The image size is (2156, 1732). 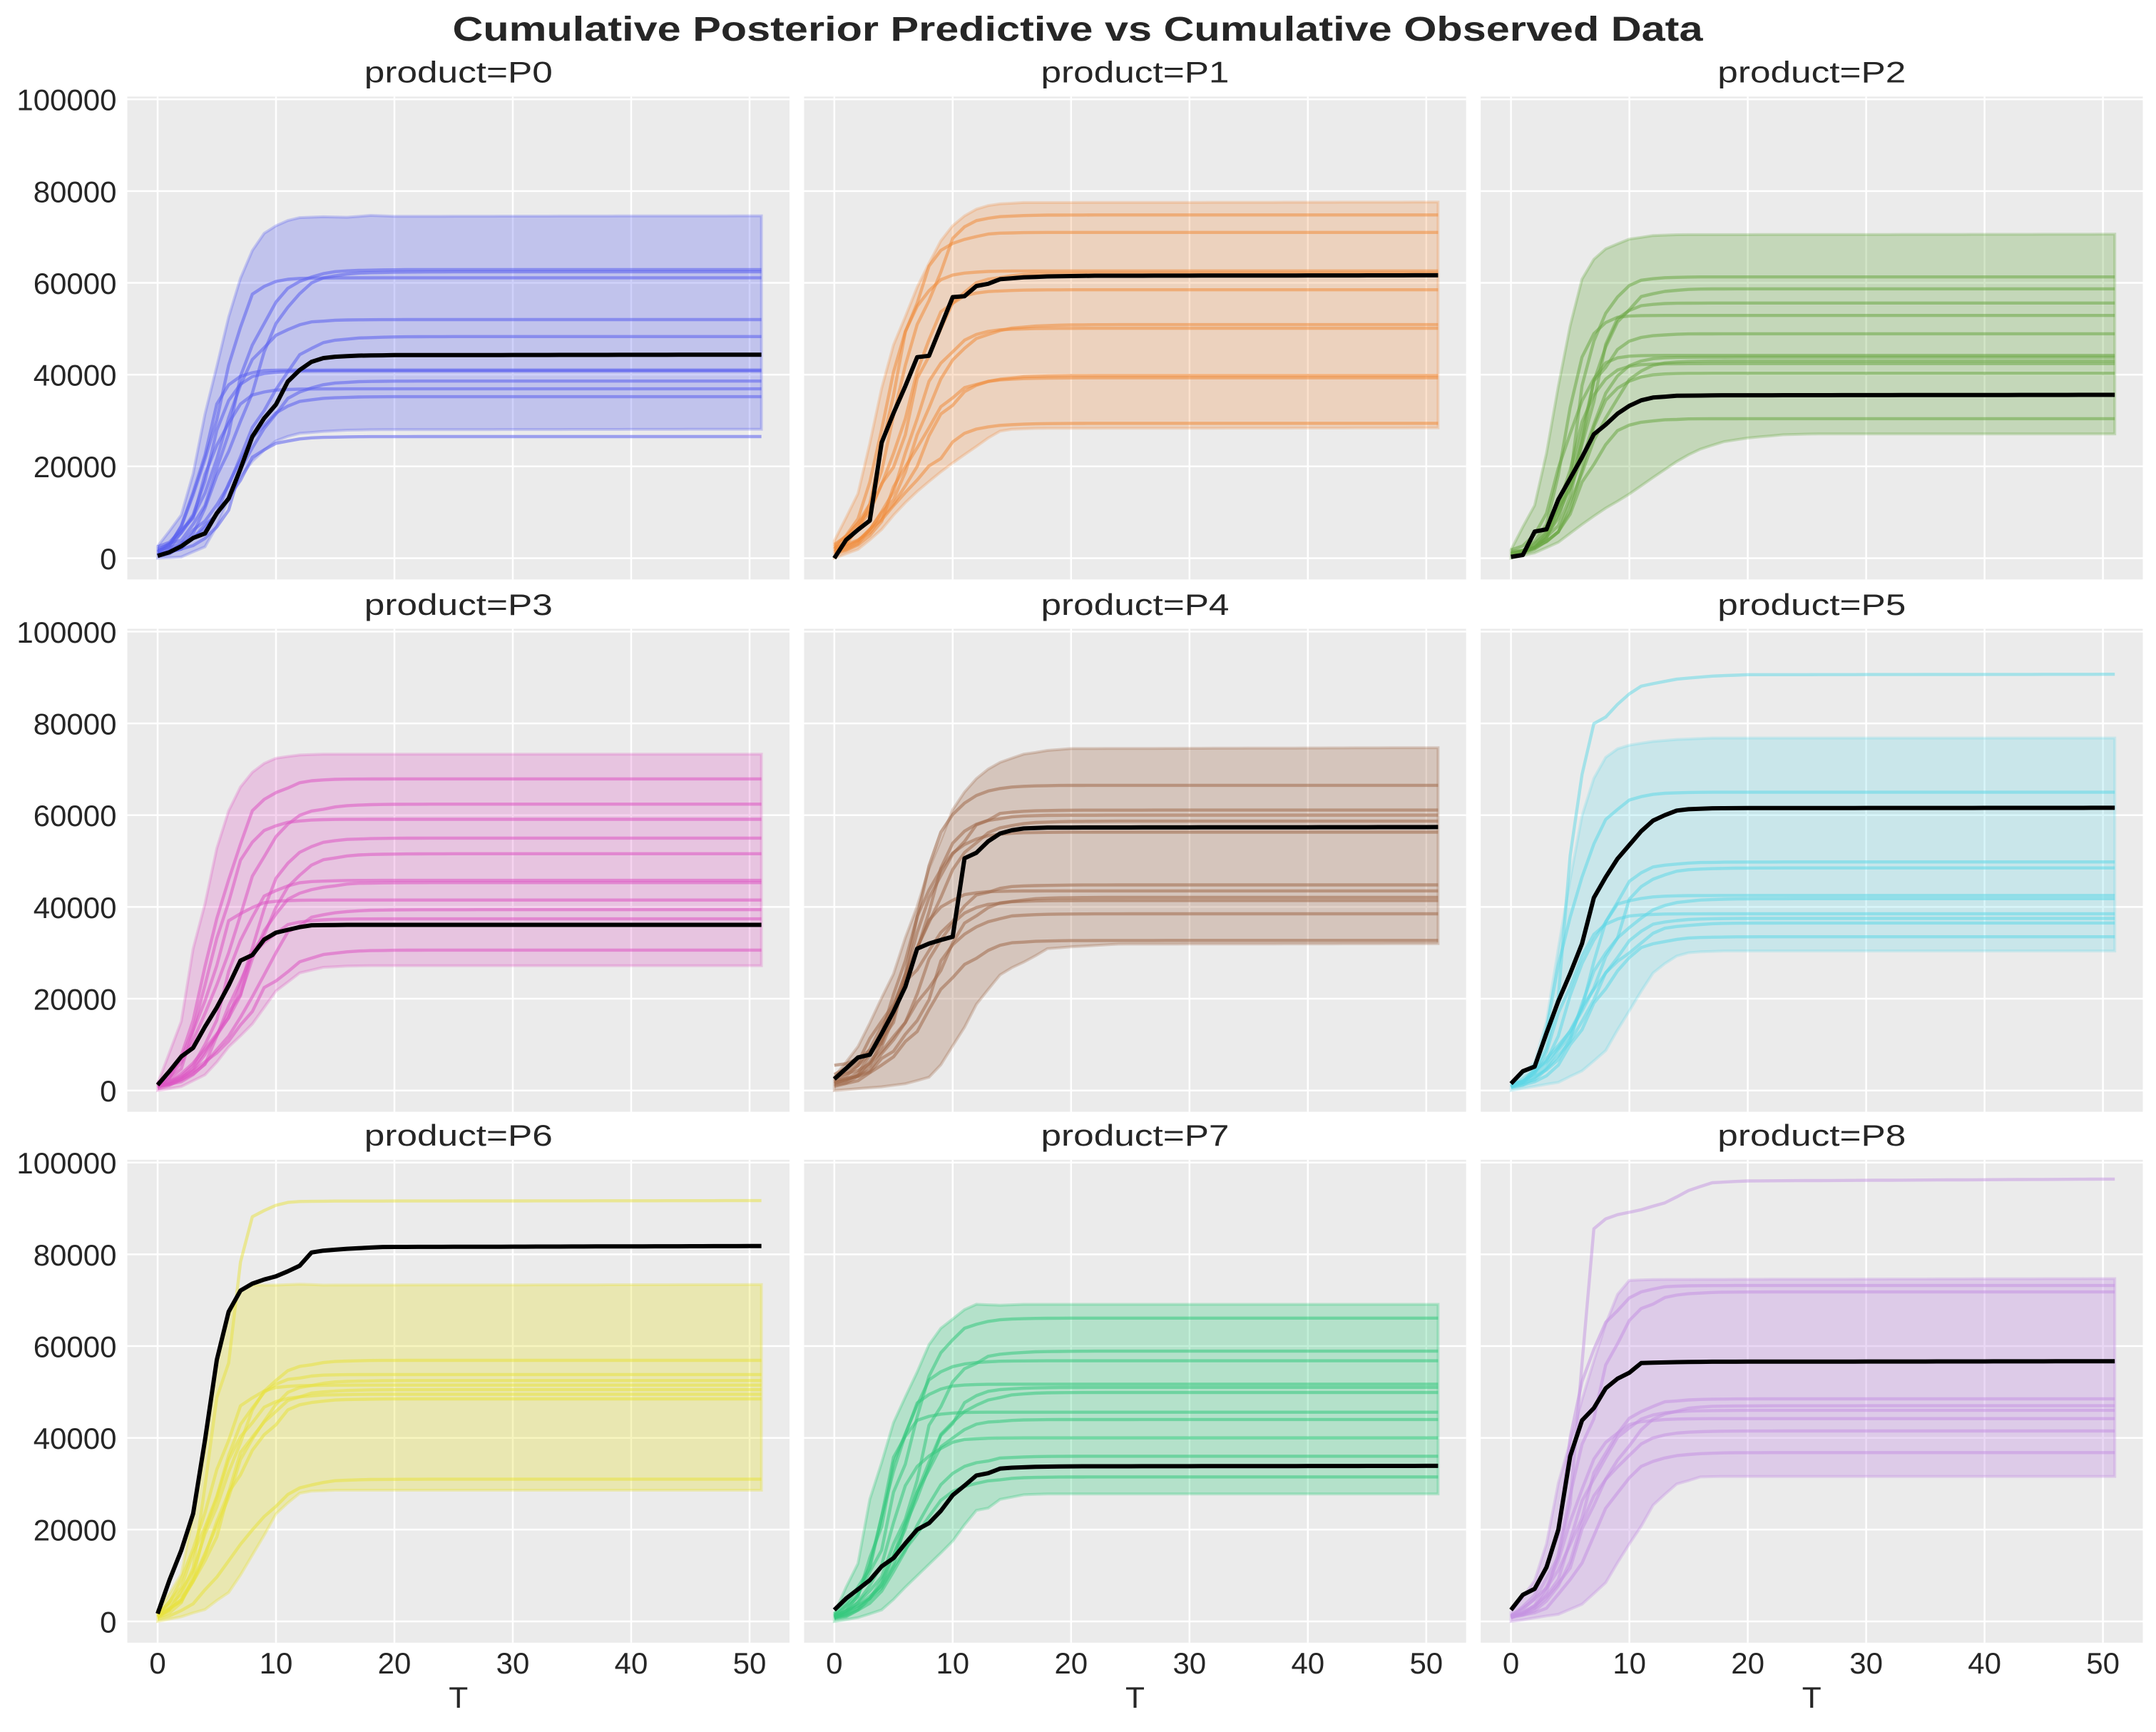 I want to click on svg-text: product=P8, so click(x=1812, y=1135).